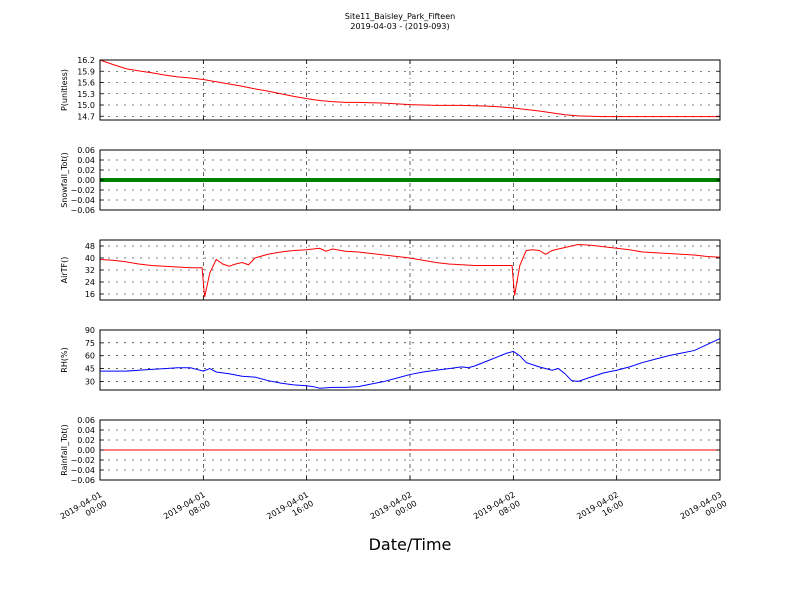  What do you see at coordinates (90, 270) in the screenshot?
I see `y-tick-label: 32` at bounding box center [90, 270].